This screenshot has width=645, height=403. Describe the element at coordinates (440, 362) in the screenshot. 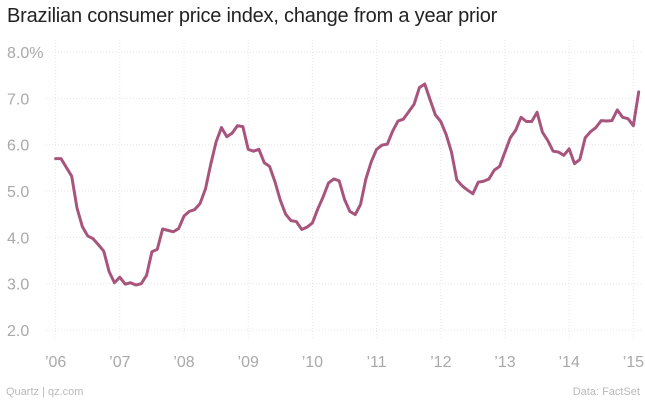

I see `x-tick-label: ’12` at that location.